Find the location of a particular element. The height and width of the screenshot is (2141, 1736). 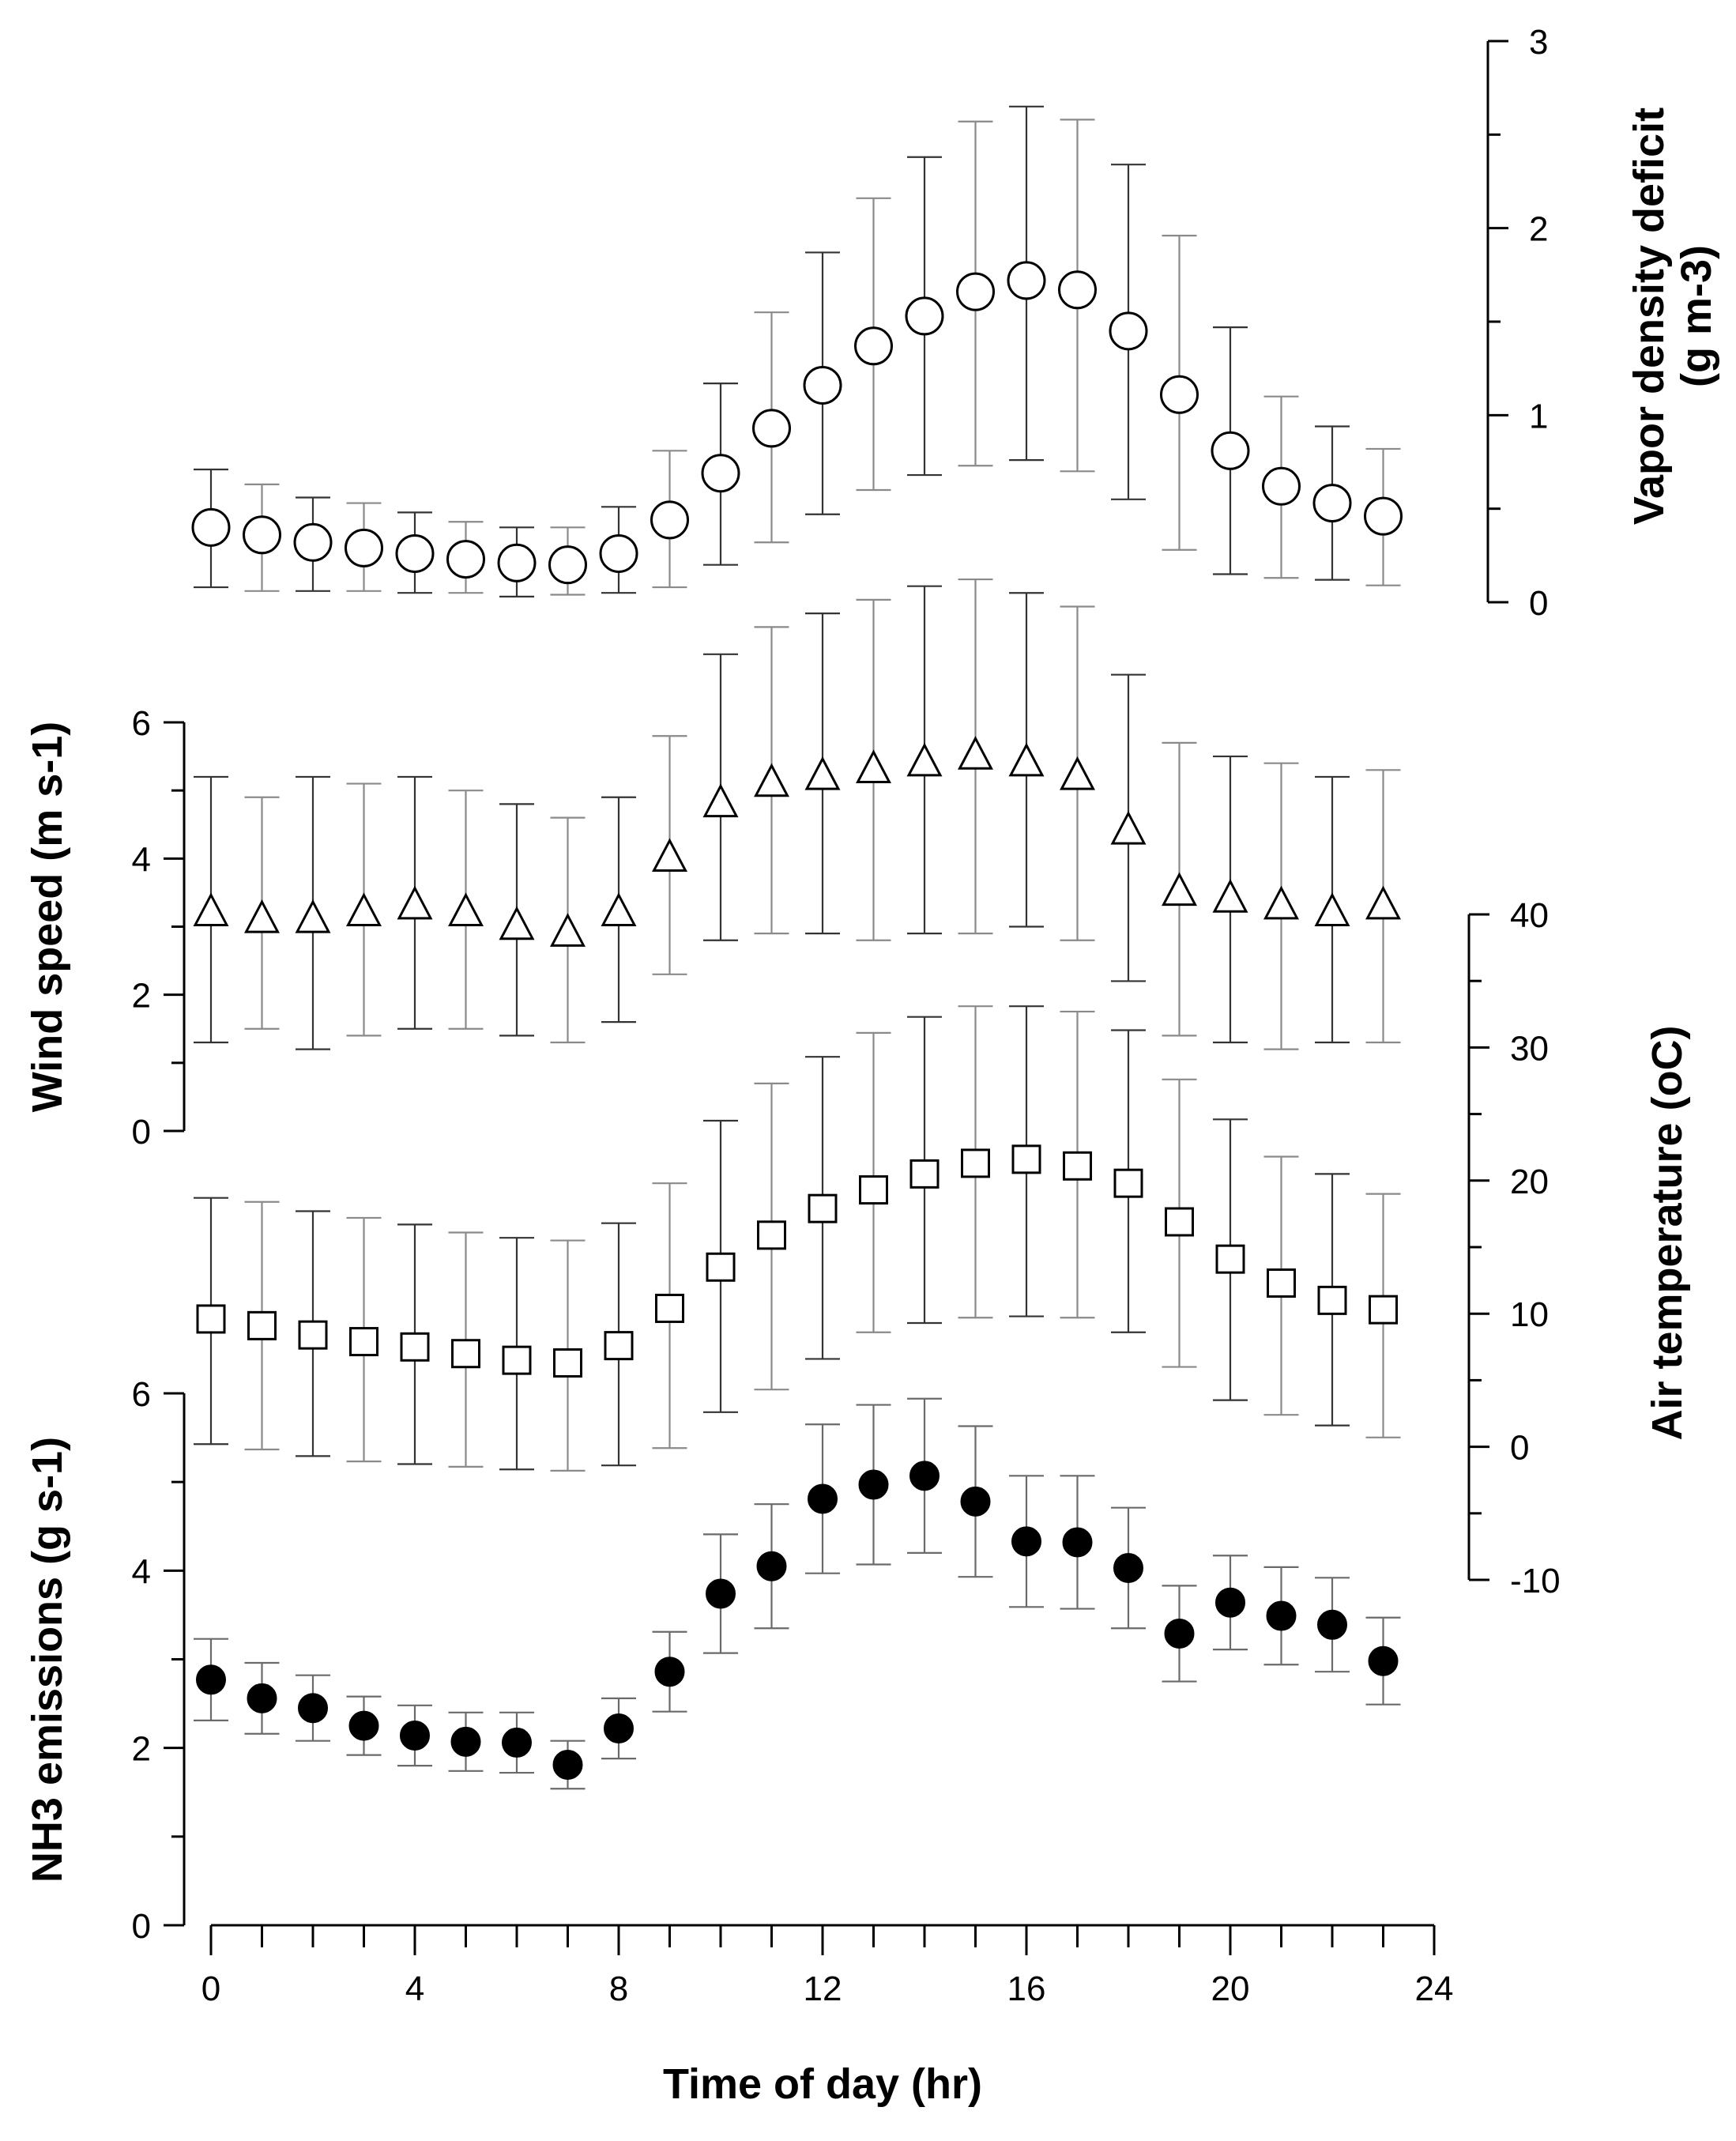

vdd-axis-units: (g m-3) is located at coordinates (1696, 316).